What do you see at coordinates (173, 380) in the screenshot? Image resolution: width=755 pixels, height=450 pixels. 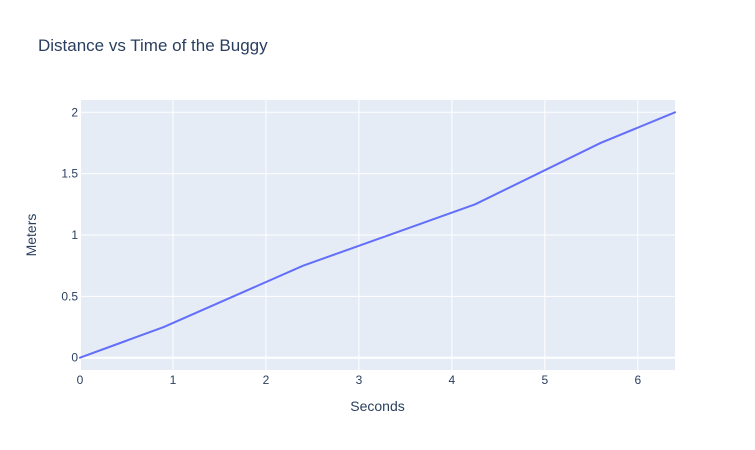 I see `x-tick-label: 1` at bounding box center [173, 380].